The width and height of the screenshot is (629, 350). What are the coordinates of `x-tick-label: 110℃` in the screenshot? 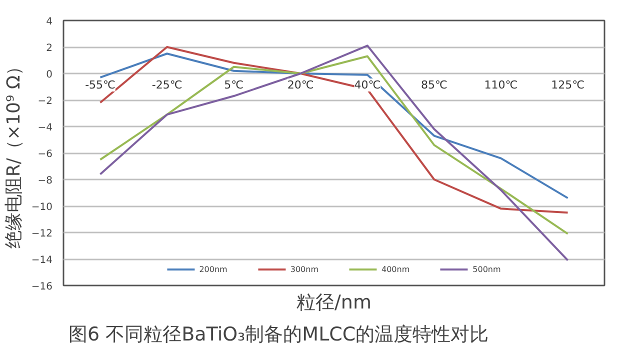 It's located at (501, 85).